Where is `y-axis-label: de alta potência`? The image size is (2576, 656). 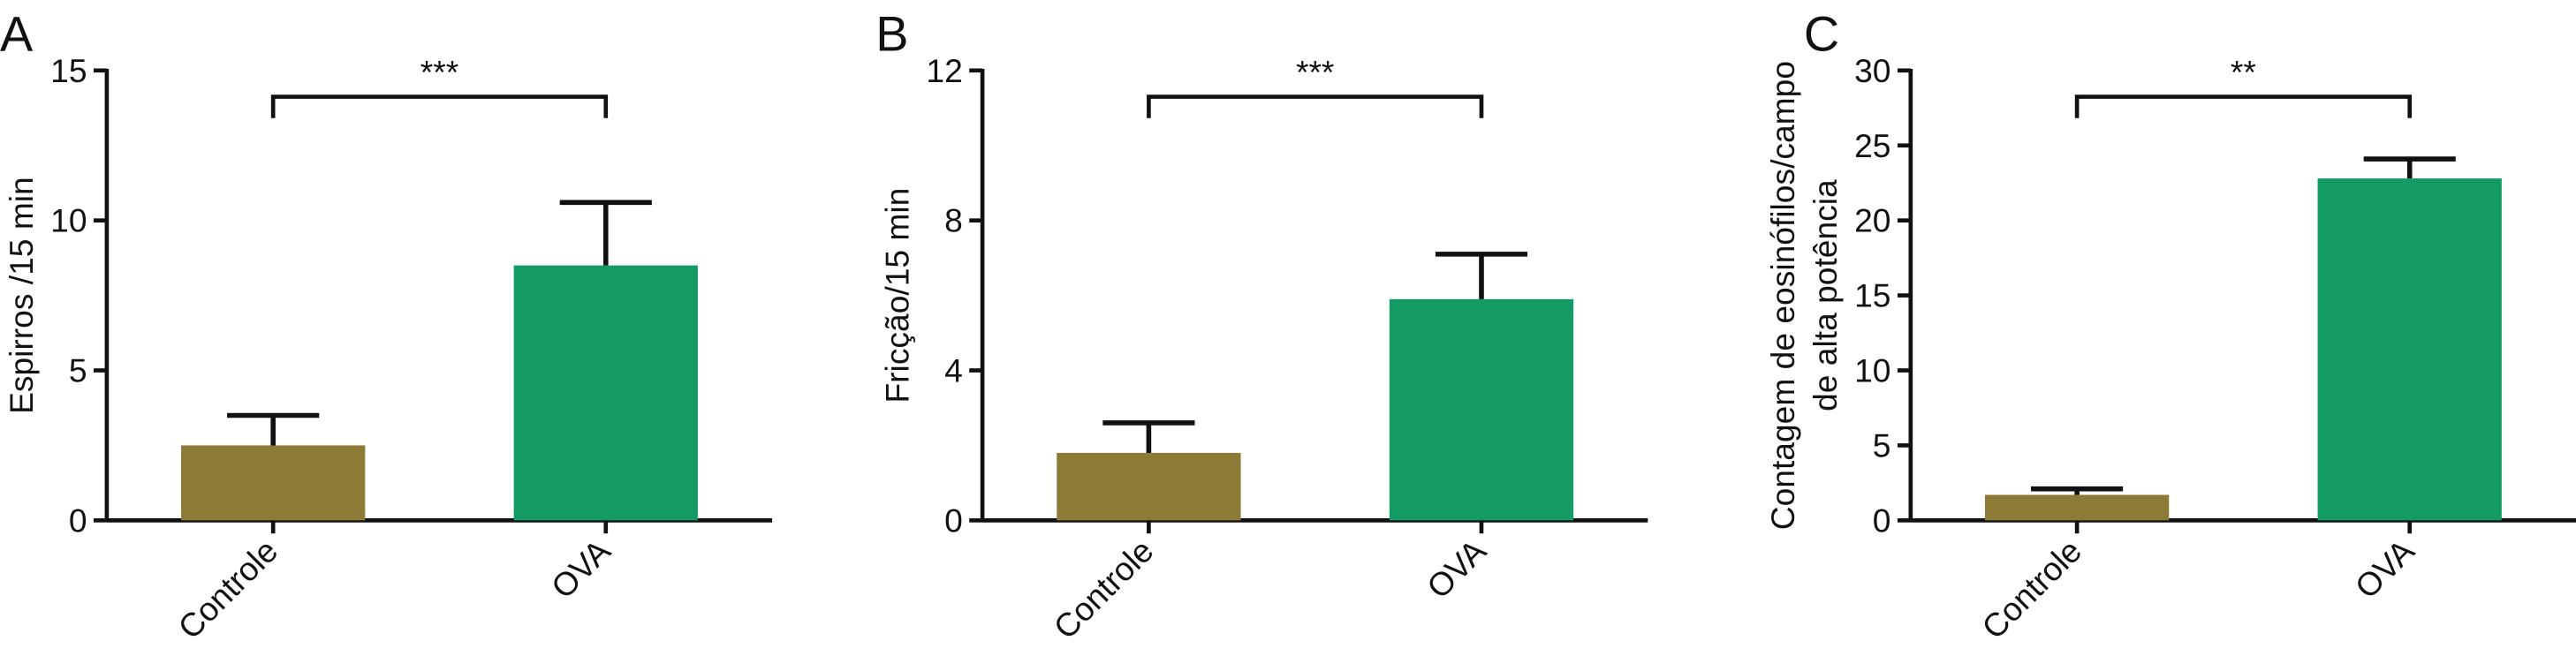 y-axis-label: de alta potência is located at coordinates (1826, 295).